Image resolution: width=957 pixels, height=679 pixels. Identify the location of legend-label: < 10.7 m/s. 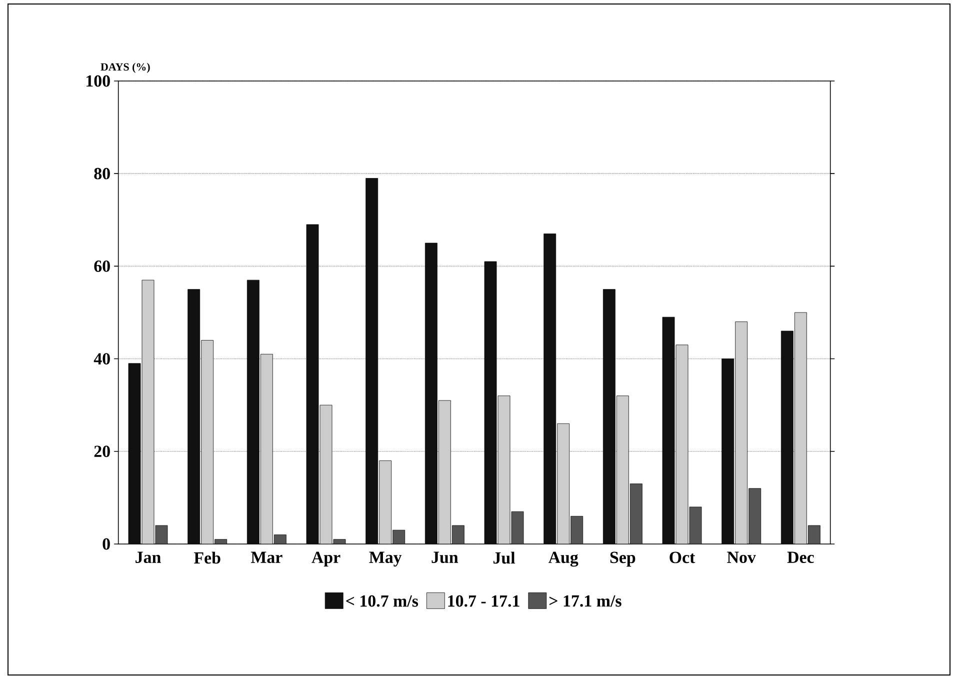
(382, 601).